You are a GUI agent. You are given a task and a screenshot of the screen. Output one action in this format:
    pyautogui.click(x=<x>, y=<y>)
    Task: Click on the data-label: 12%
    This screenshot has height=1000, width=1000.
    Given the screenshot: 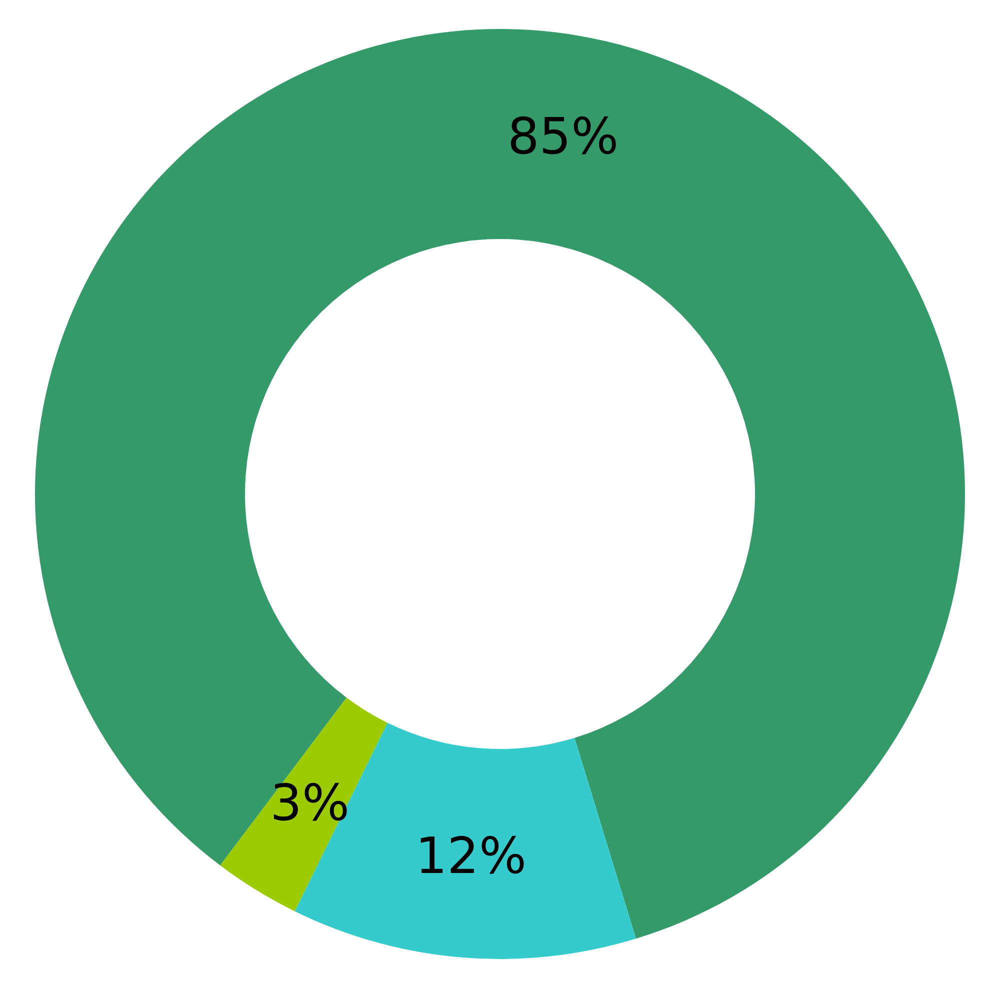 What is the action you would take?
    pyautogui.click(x=470, y=855)
    